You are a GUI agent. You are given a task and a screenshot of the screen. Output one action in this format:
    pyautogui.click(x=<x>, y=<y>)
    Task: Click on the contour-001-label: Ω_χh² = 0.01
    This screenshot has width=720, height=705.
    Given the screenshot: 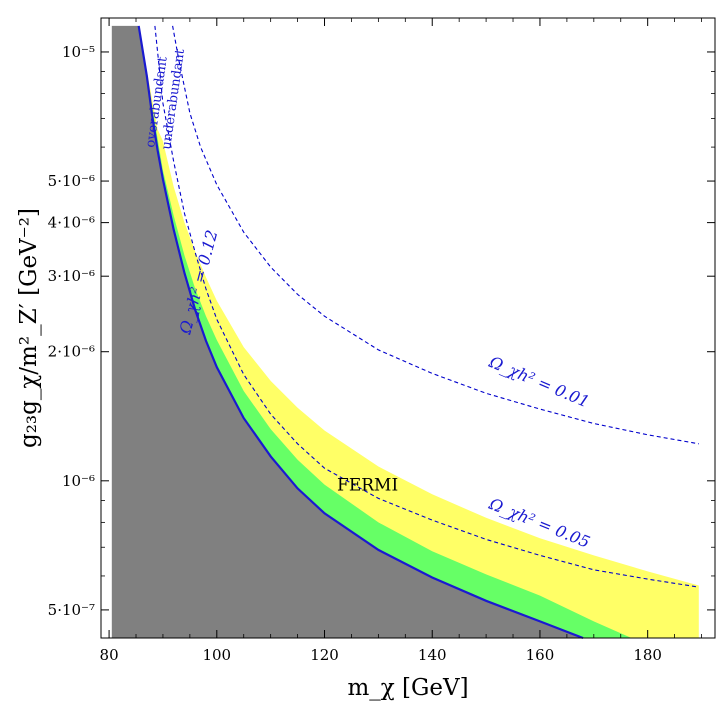 What is the action you would take?
    pyautogui.click(x=539, y=382)
    